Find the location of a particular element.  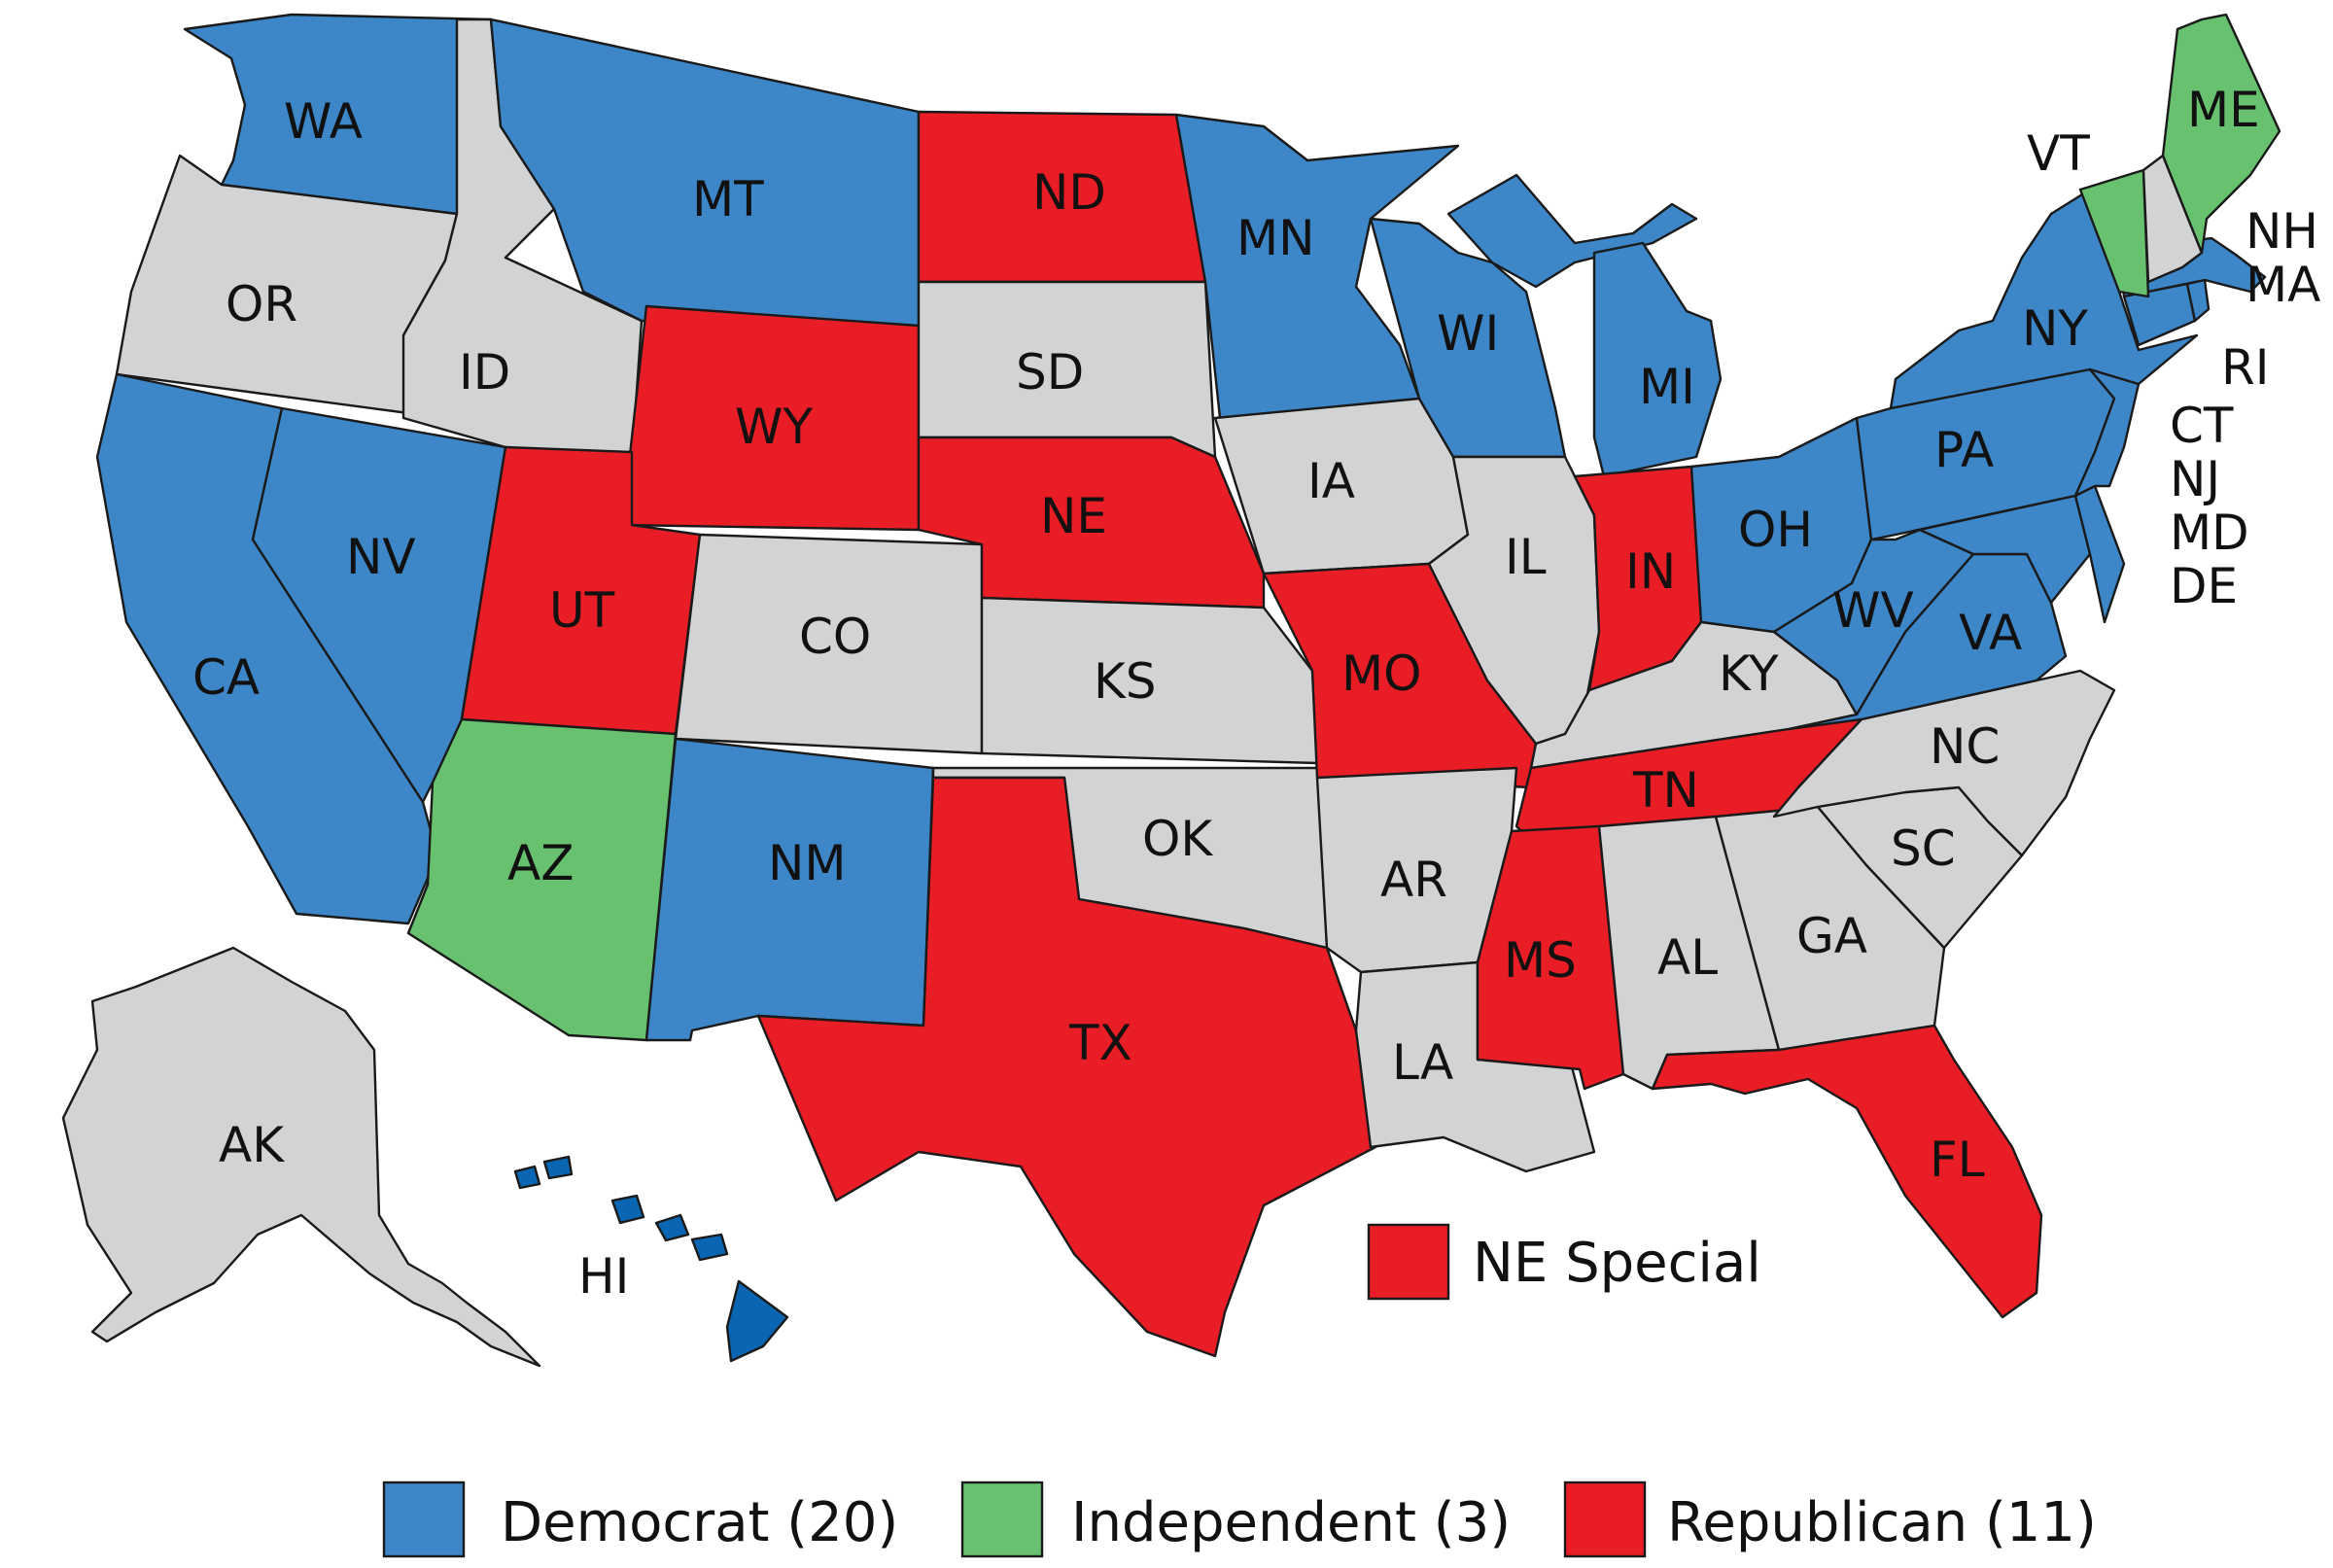

label-MD: MD is located at coordinates (2209, 533).